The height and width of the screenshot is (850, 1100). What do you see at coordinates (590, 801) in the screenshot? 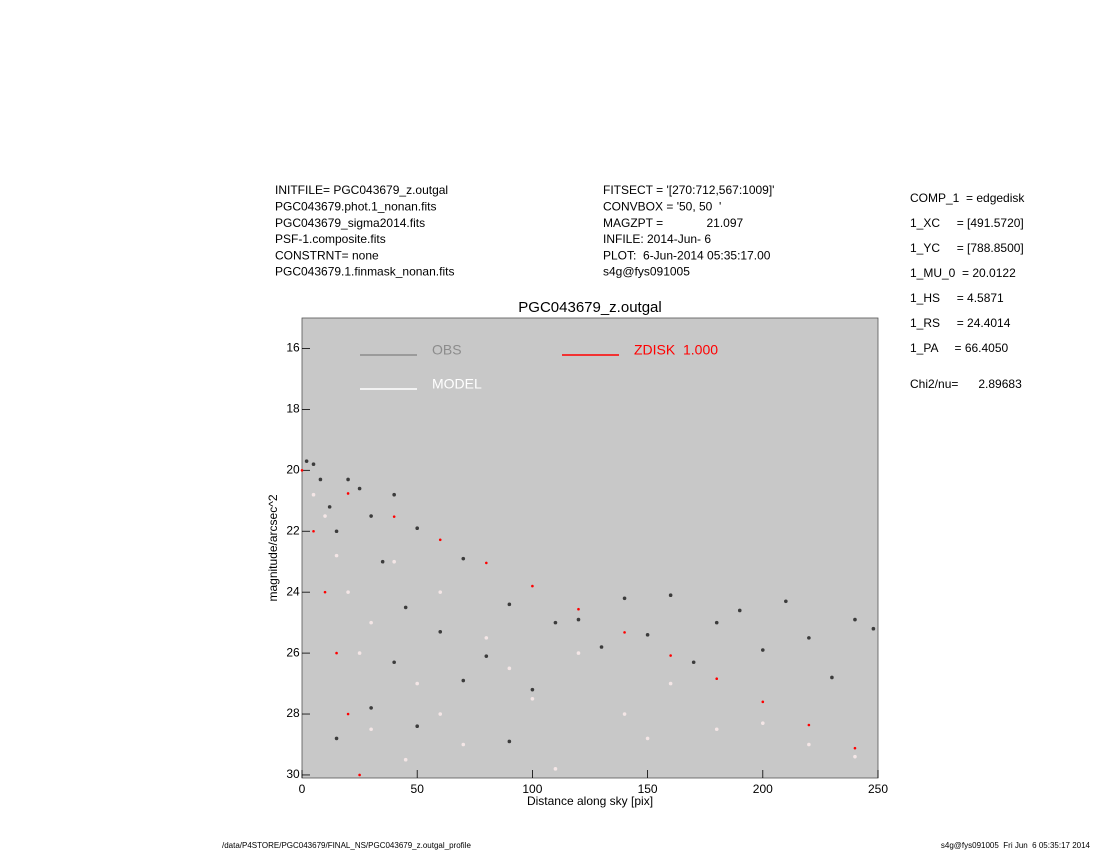
I see `x-axis-label: Distance along sky [pix]` at bounding box center [590, 801].